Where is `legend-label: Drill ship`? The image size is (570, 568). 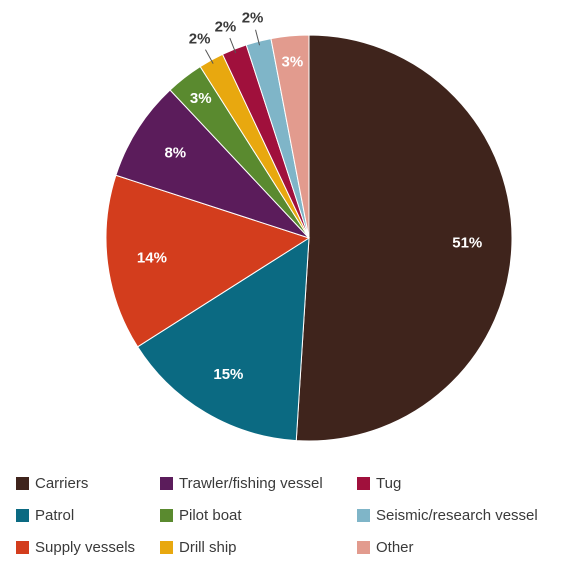 legend-label: Drill ship is located at coordinates (208, 547).